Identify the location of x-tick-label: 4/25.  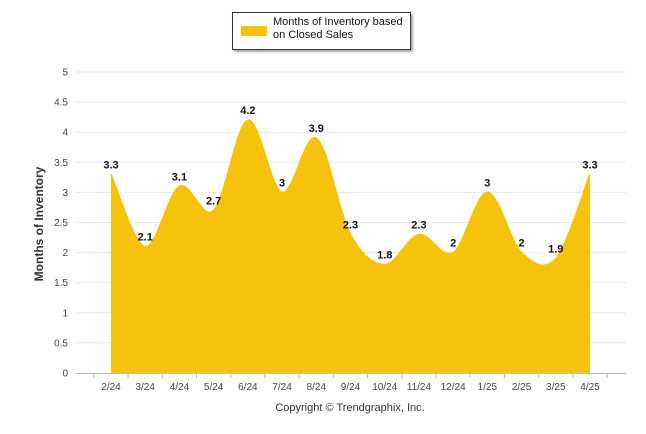
(590, 387).